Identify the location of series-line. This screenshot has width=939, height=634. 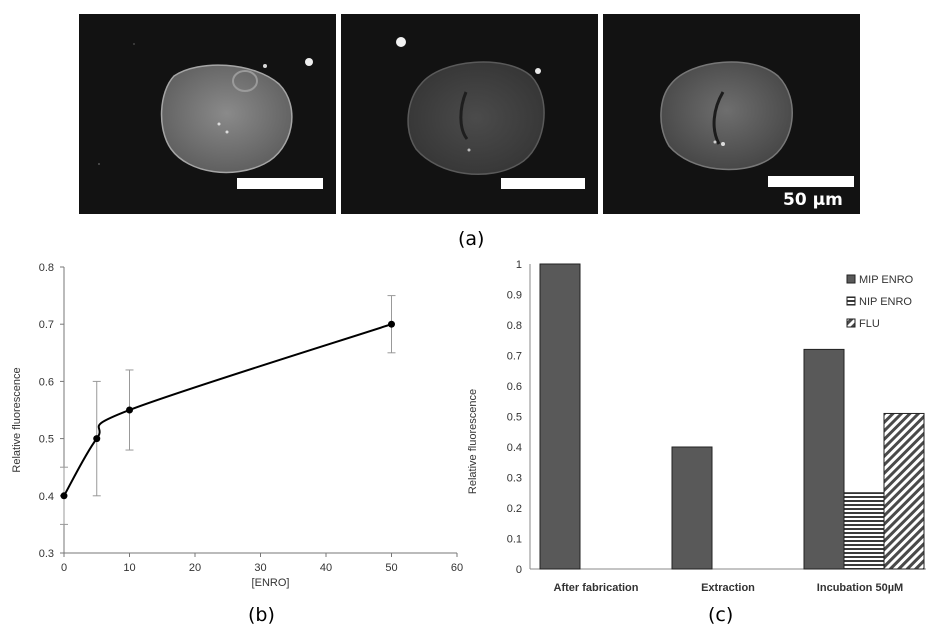
(227, 410).